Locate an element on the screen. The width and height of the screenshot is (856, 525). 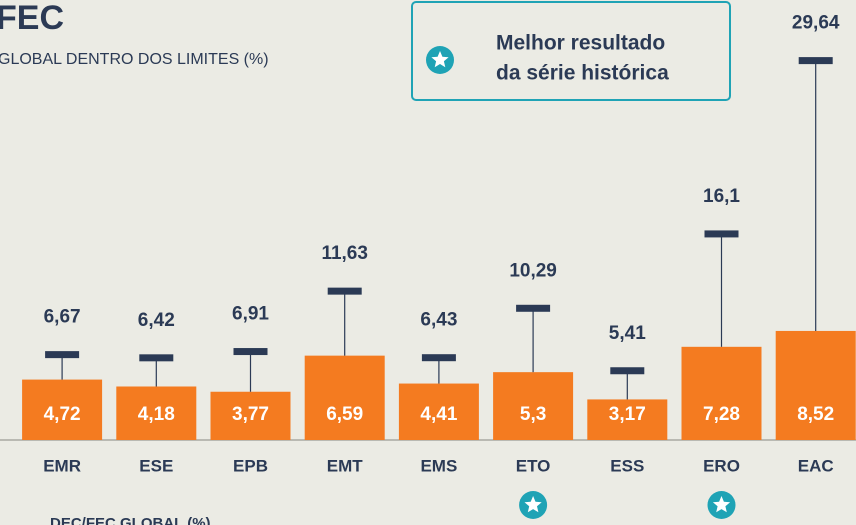
legend-box is located at coordinates (571, 51).